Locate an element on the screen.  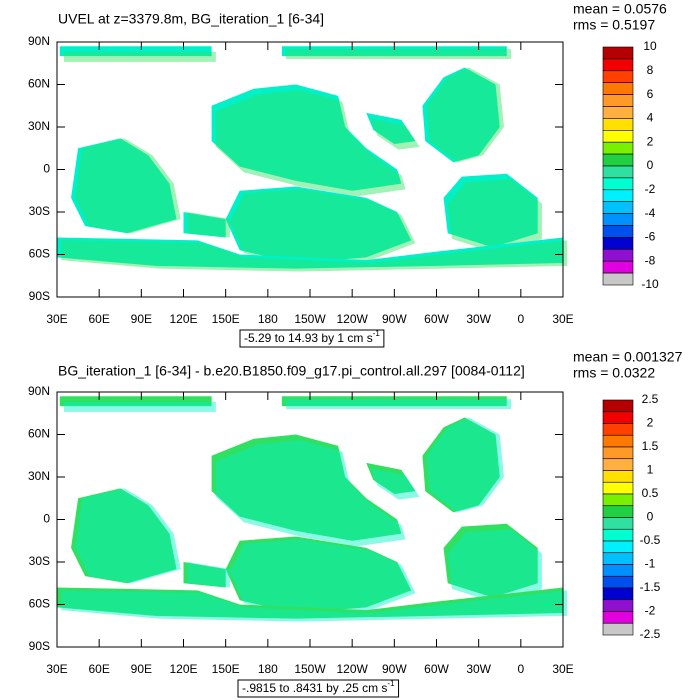
range-label: -5.29 to 14.93 by 1 cm s-1 is located at coordinates (312, 337).